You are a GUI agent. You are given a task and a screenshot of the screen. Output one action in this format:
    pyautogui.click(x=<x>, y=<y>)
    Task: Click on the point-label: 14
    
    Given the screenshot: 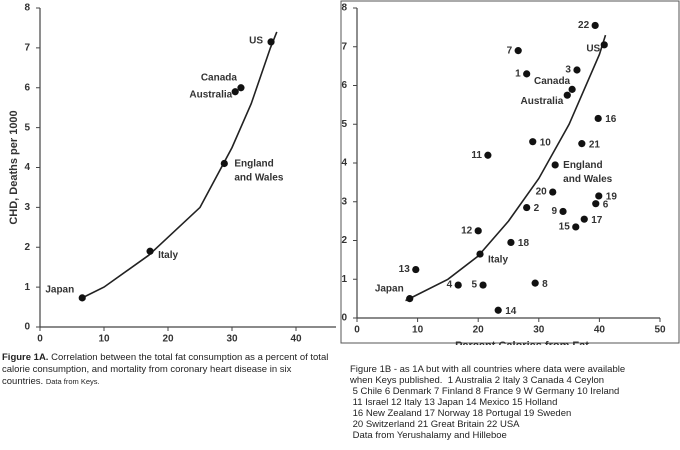 What is the action you would take?
    pyautogui.click(x=511, y=311)
    